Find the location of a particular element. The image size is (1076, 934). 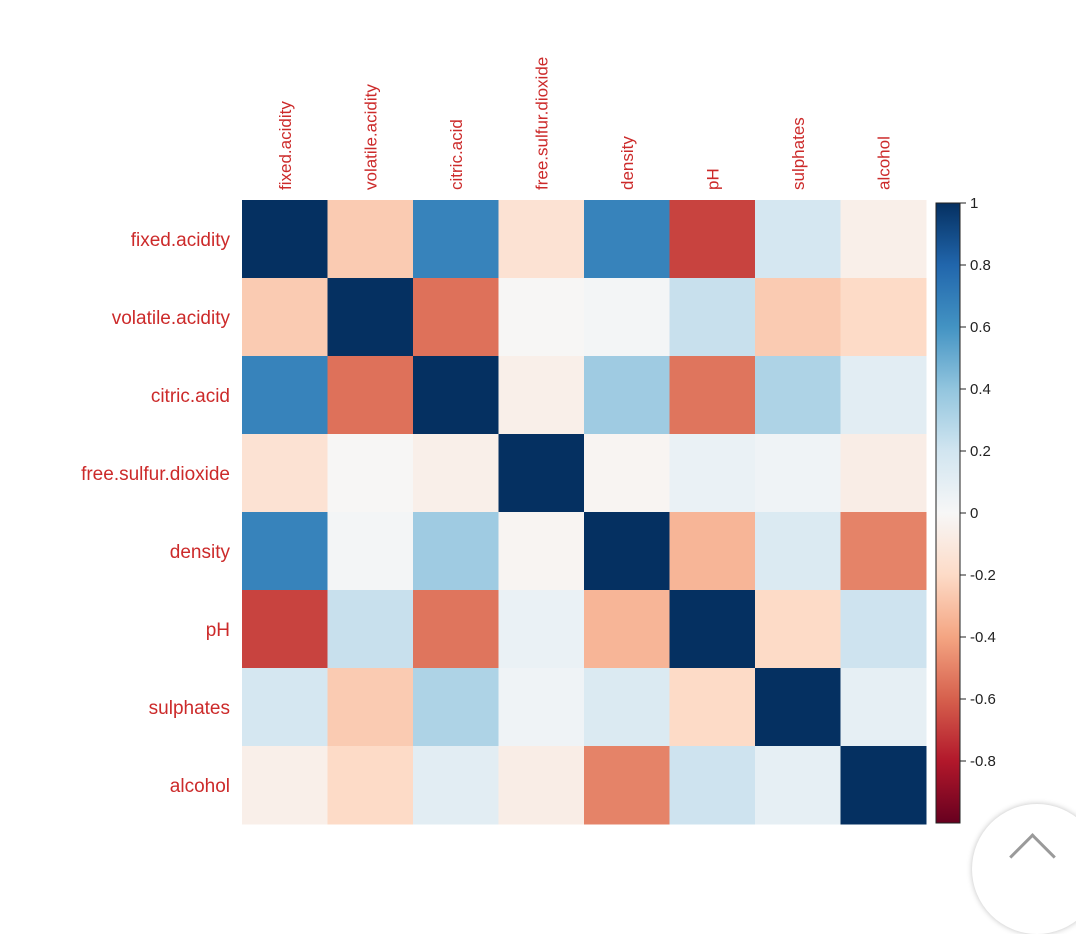

column-label: volatile.acidity is located at coordinates (370, 137).